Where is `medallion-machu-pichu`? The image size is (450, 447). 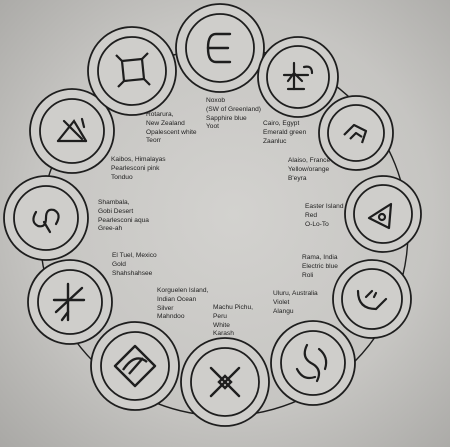 medallion-machu-pichu is located at coordinates (225, 382).